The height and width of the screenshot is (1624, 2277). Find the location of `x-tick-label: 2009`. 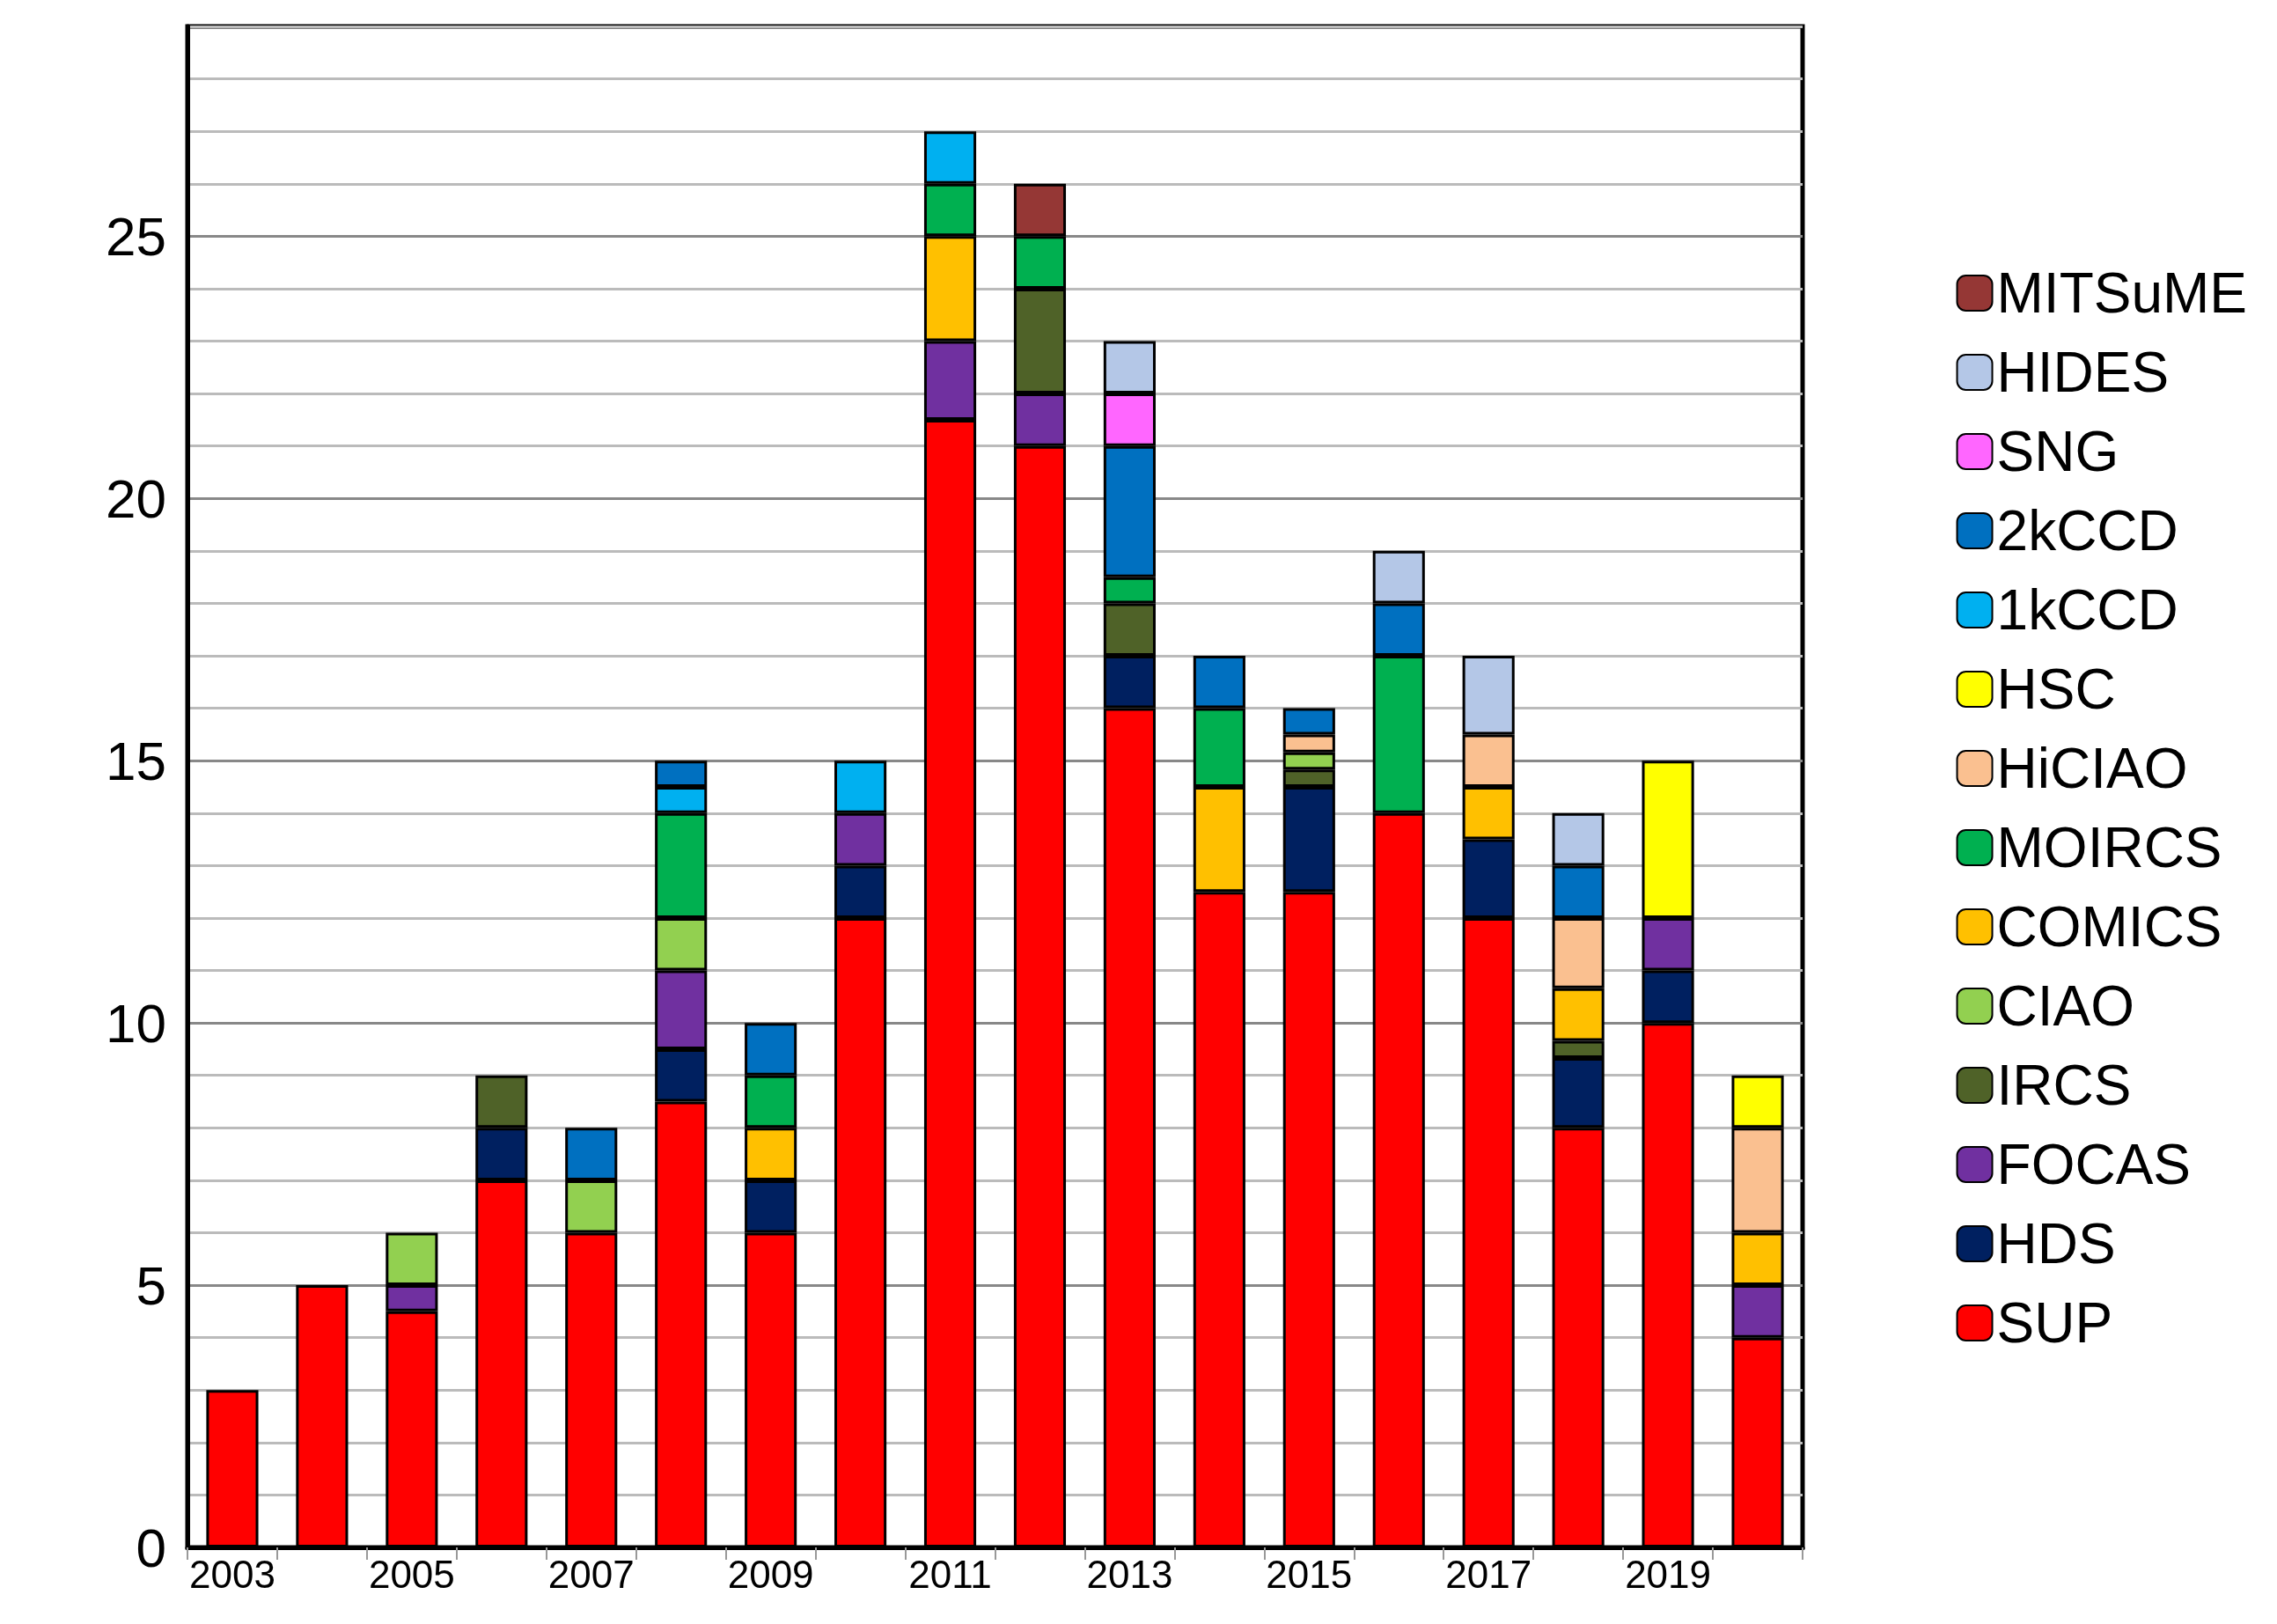

x-tick-label: 2009 is located at coordinates (770, 1574).